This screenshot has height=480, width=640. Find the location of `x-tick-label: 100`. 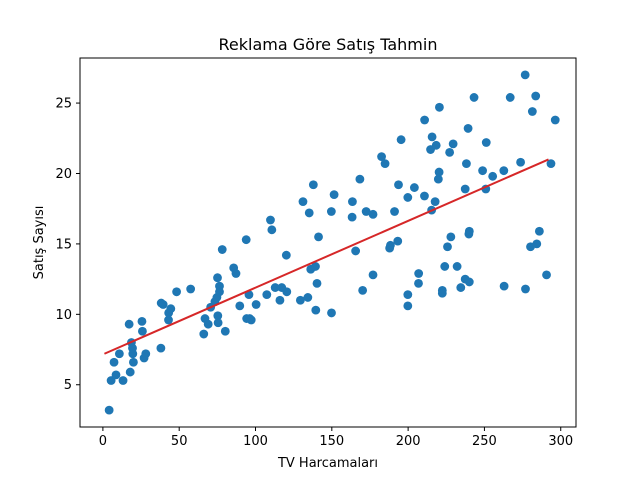

x-tick-label: 100 is located at coordinates (255, 441).